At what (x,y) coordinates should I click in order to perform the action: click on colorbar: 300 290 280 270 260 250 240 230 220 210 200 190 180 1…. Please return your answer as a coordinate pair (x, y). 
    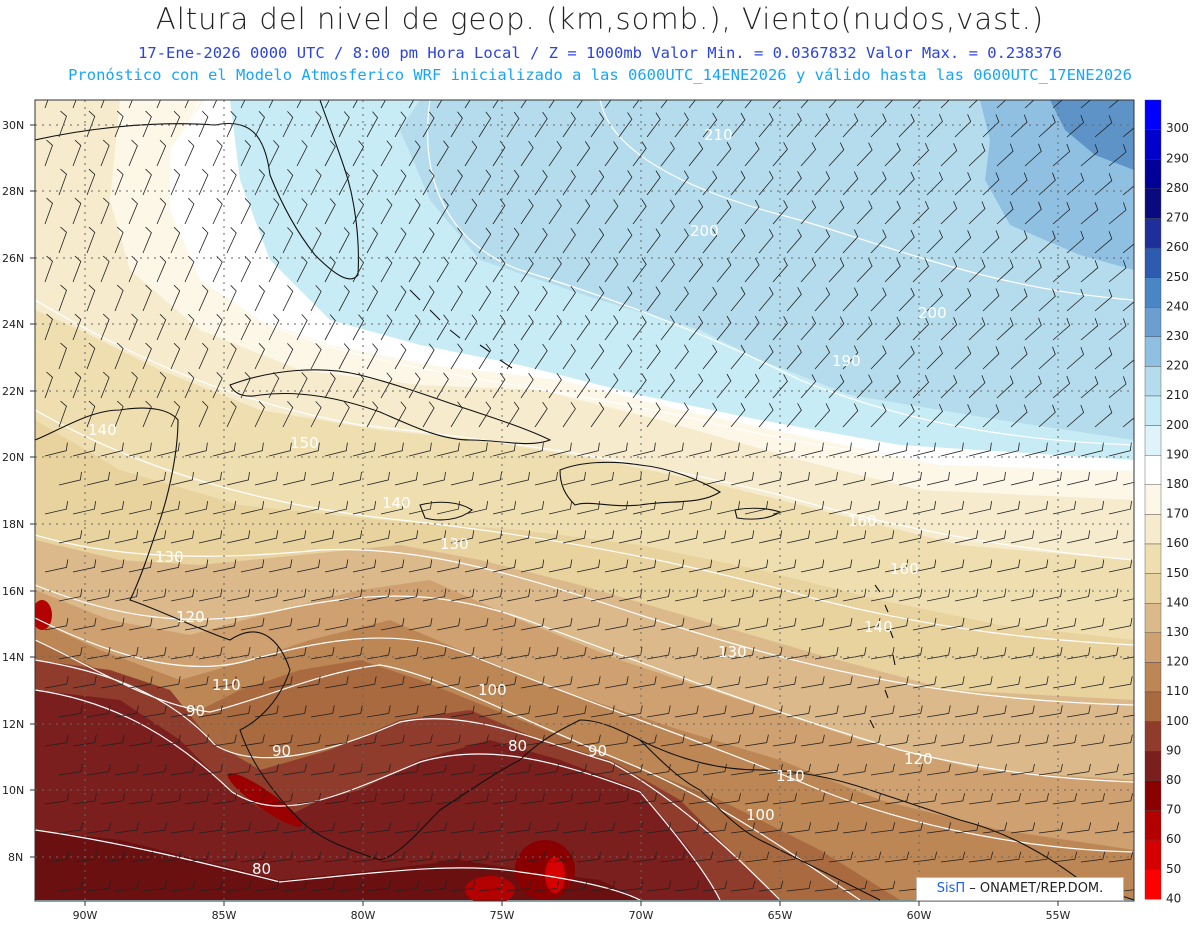
    Looking at the image, I should click on (1166, 502).